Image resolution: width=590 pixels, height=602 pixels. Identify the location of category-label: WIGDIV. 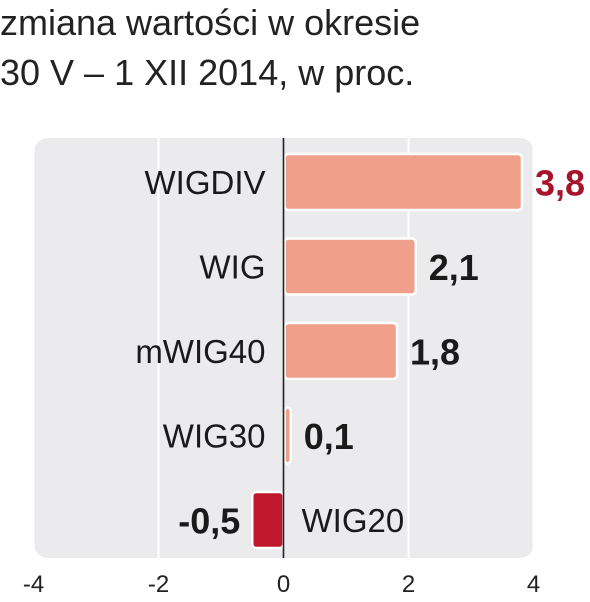
(205, 182).